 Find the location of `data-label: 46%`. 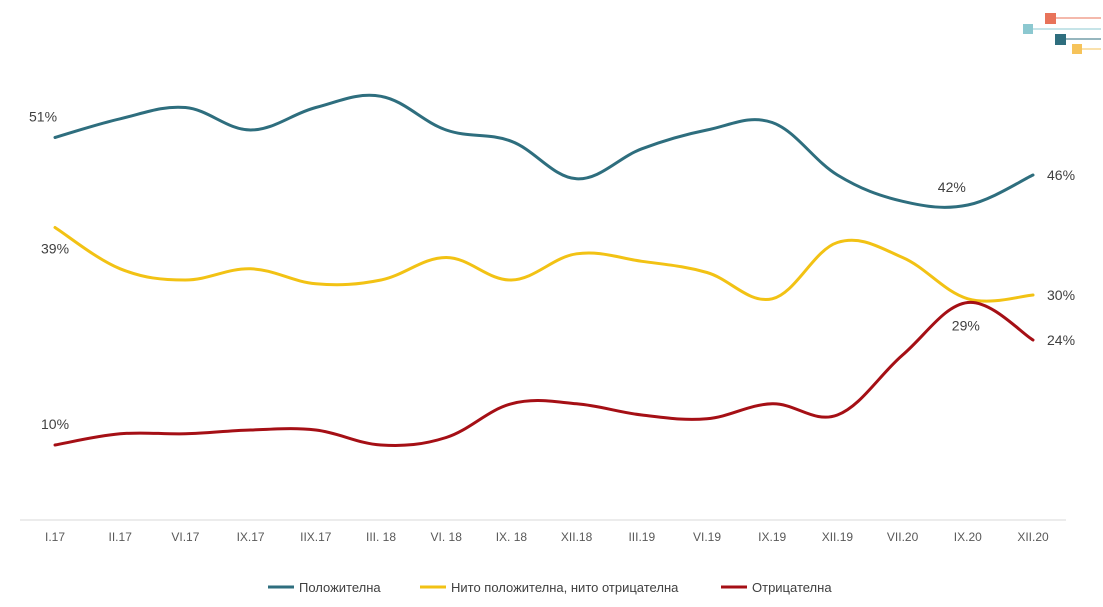

data-label: 46% is located at coordinates (1061, 175).